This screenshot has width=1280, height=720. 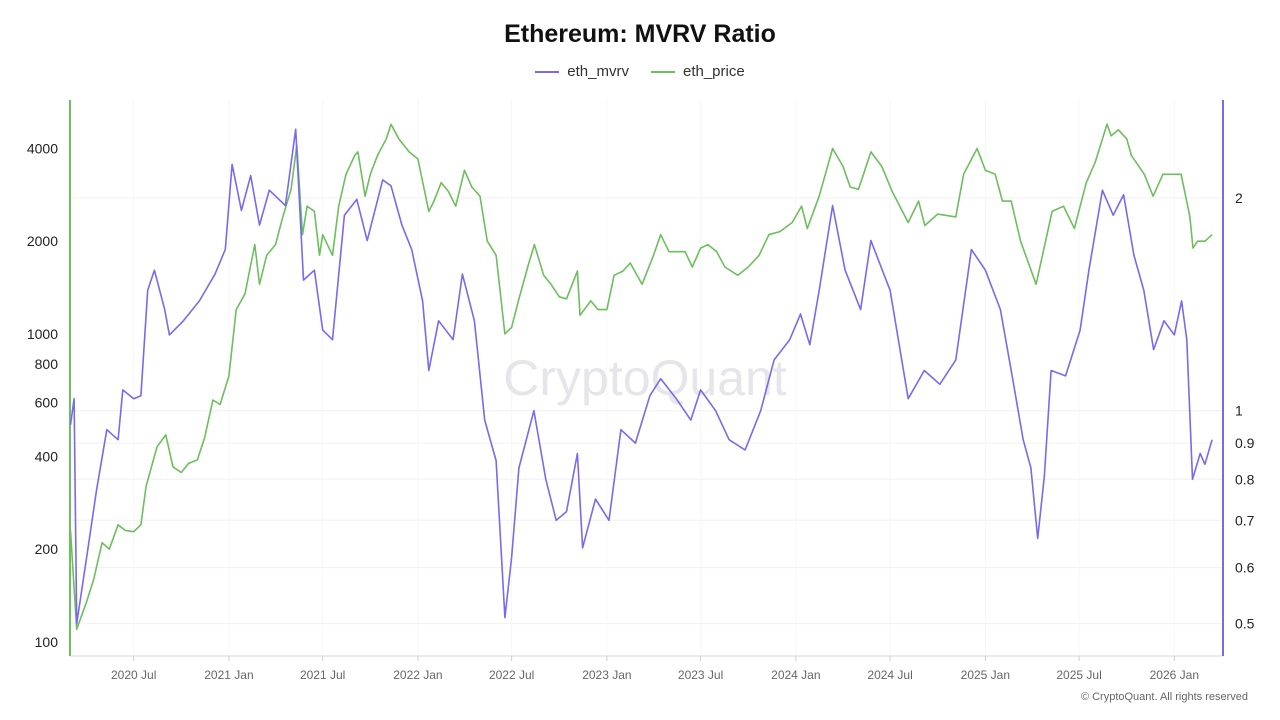 I want to click on x-tick-label: 2022 Jul, so click(x=511, y=675).